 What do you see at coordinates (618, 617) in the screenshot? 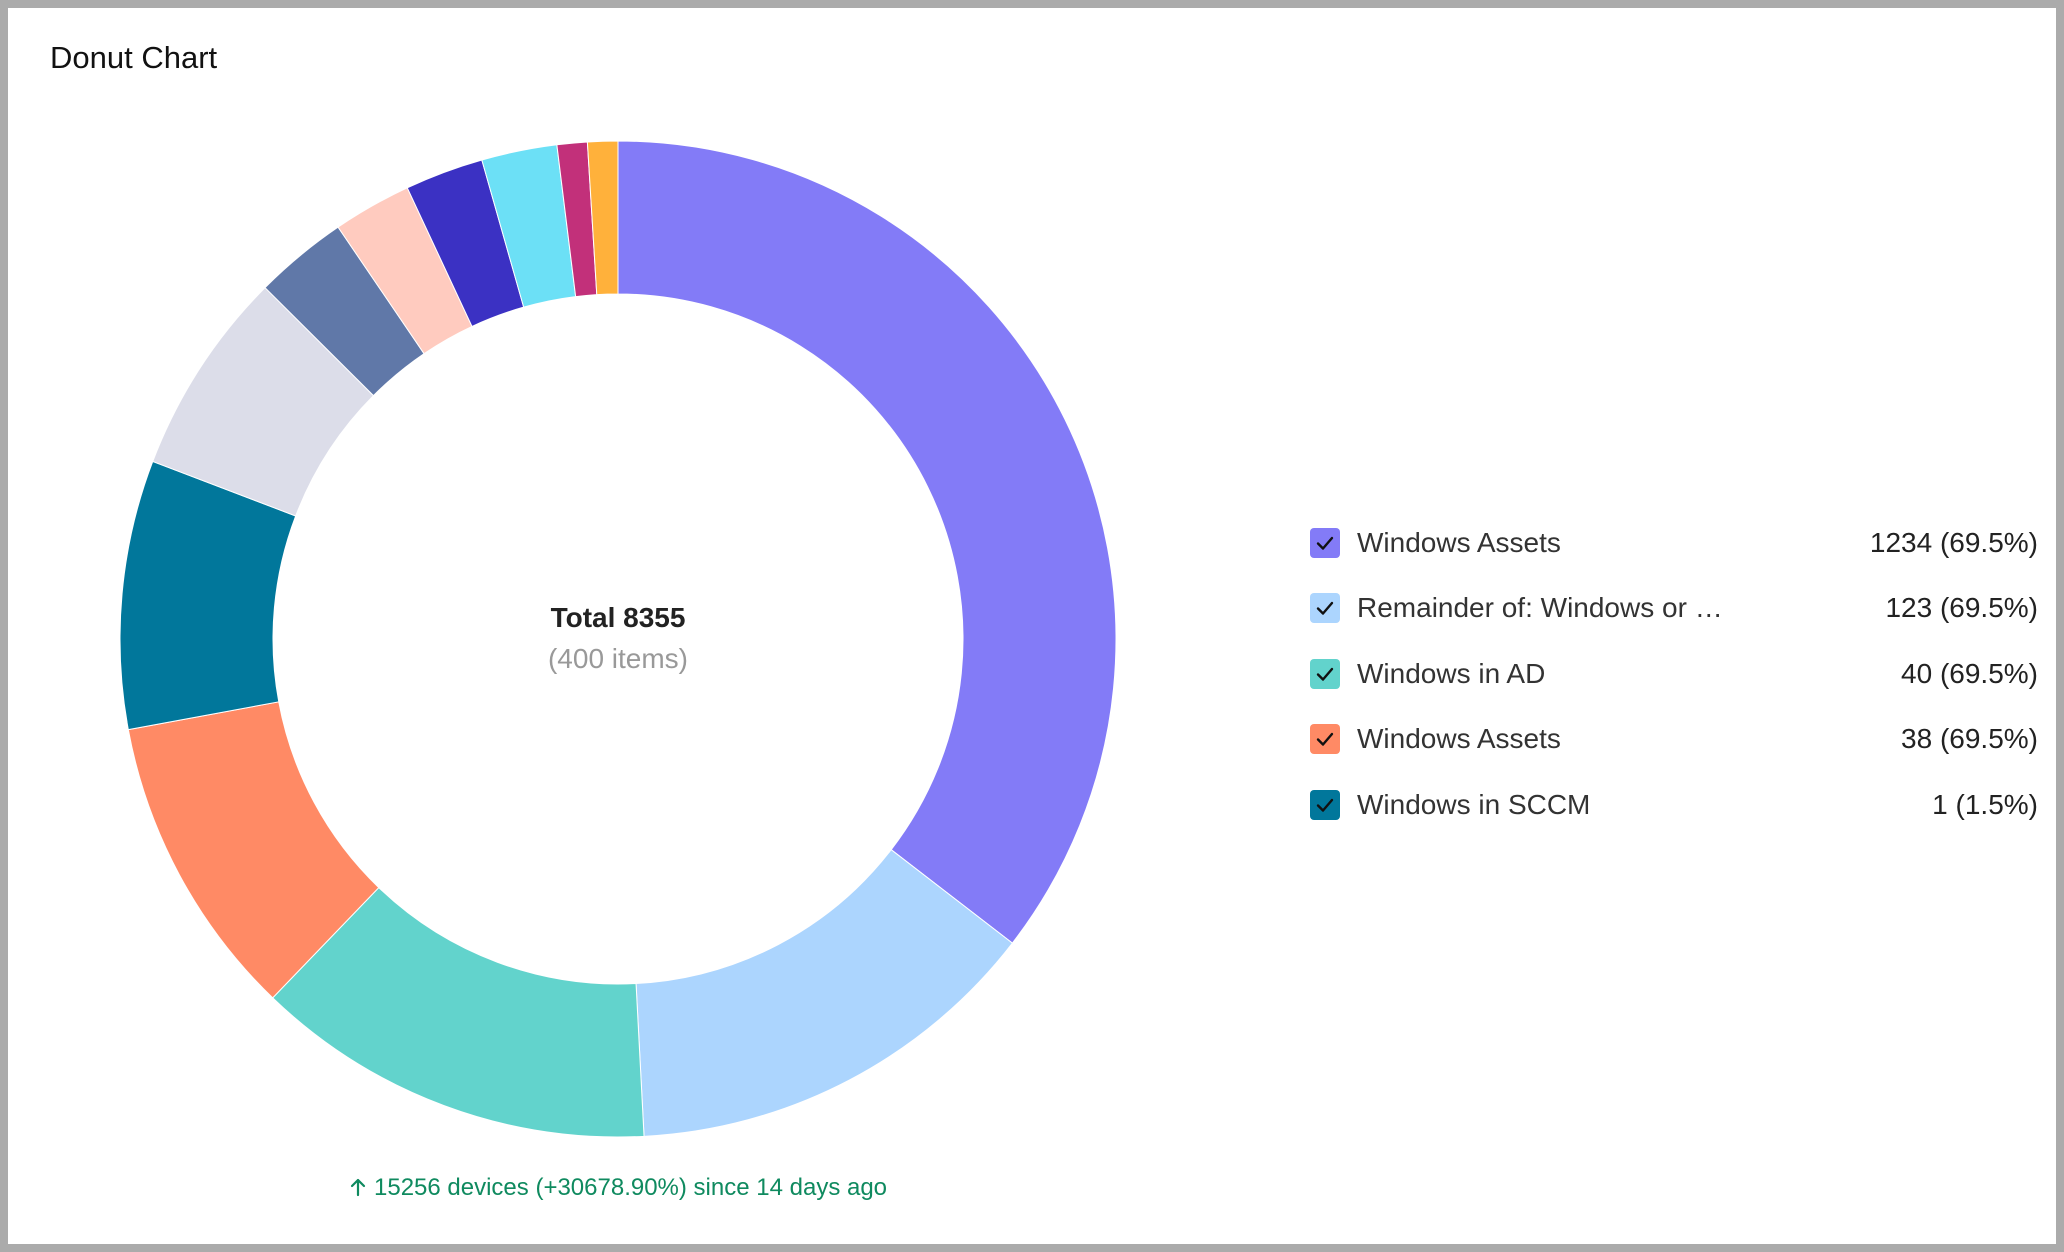
I see `donut-total-label: Total 8355` at bounding box center [618, 617].